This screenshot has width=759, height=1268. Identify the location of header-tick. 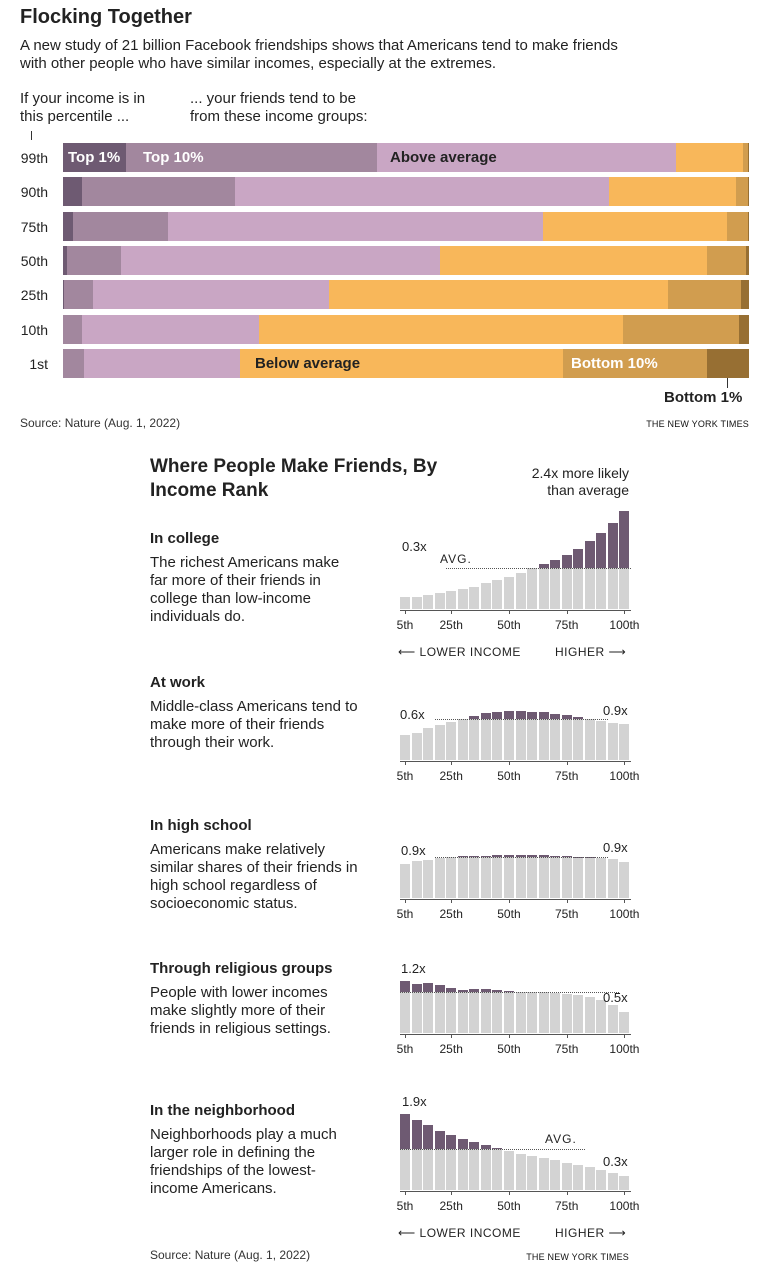
(31, 135).